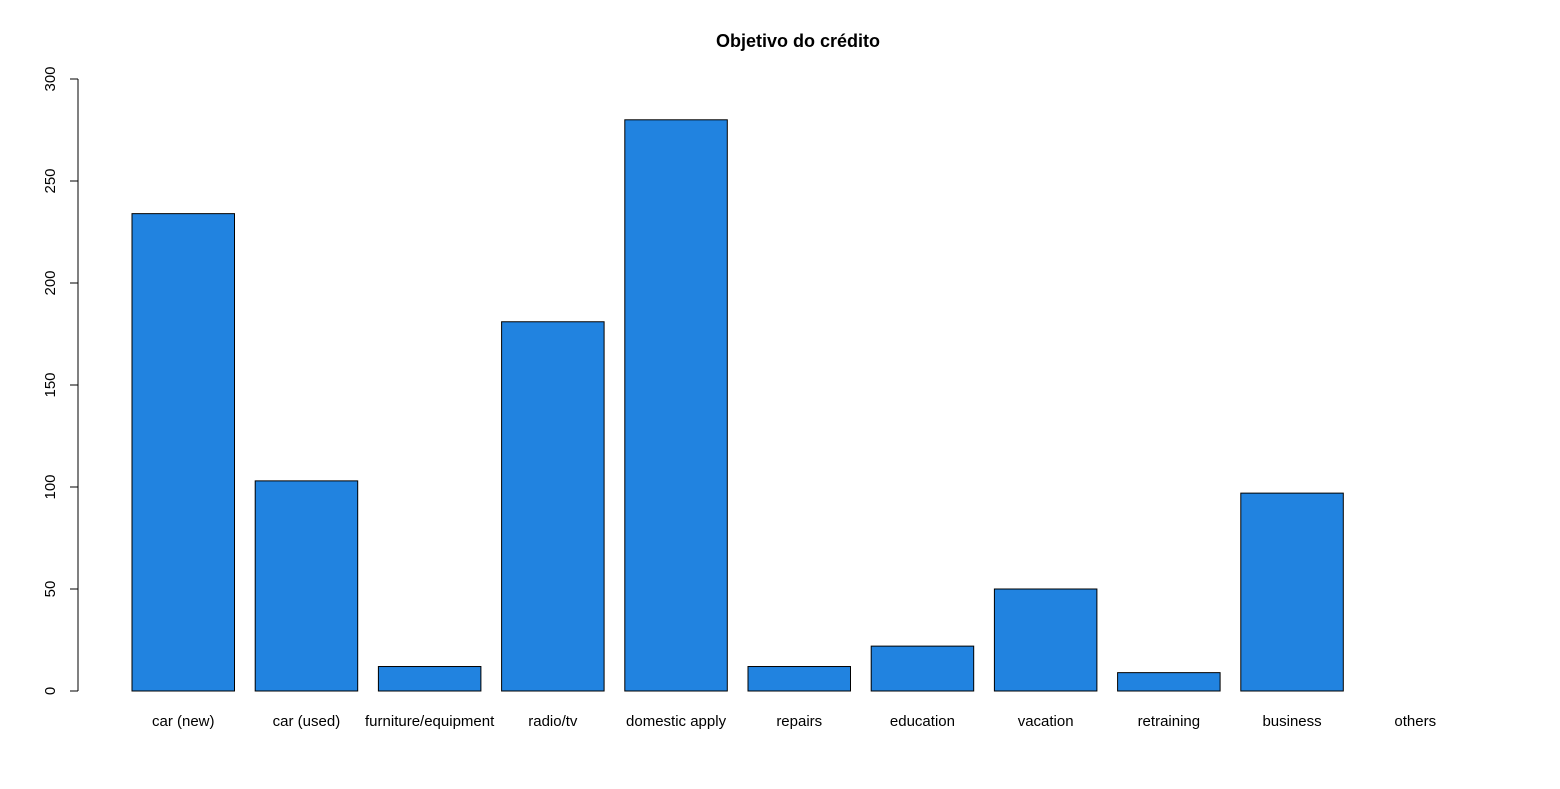 This screenshot has height=789, width=1560. I want to click on x-category-label: vacation, so click(1046, 721).